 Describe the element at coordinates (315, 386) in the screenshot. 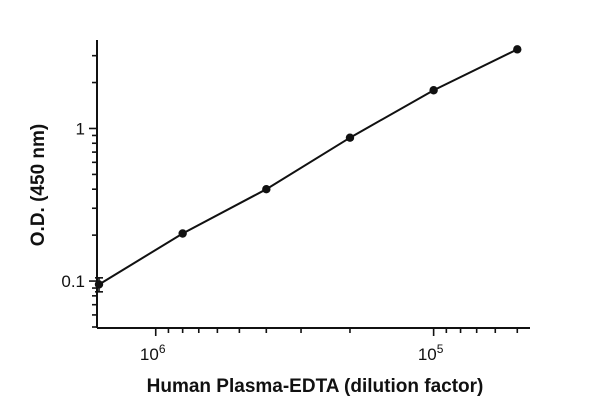

I see `x-axis-label: Human Plasma-EDTA (dilution factor)` at that location.